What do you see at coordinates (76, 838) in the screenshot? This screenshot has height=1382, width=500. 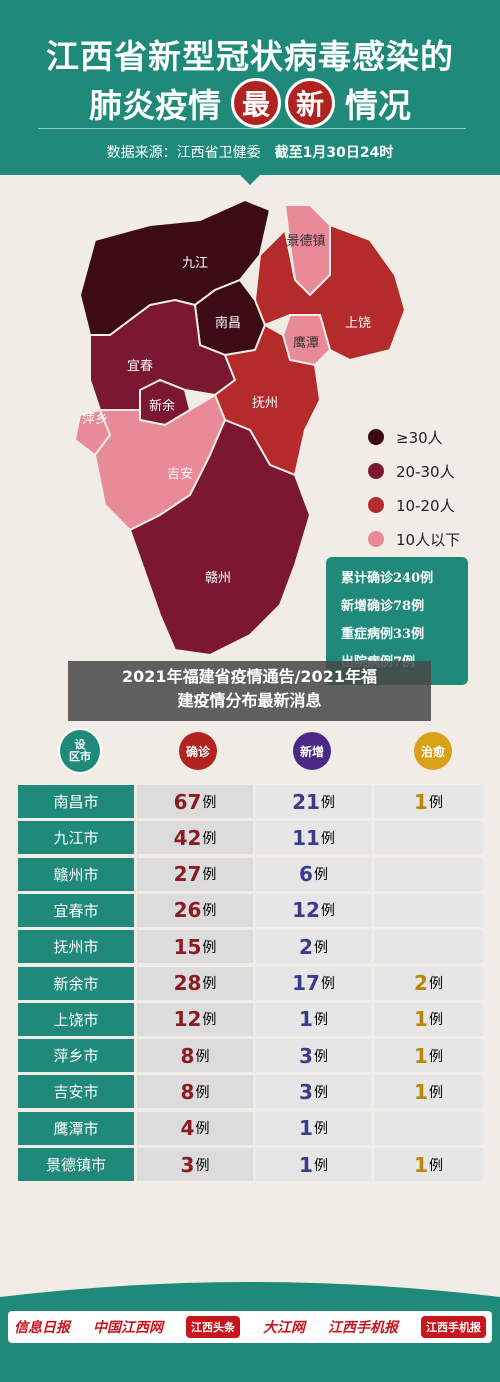 I see `cell-city: 九江市` at bounding box center [76, 838].